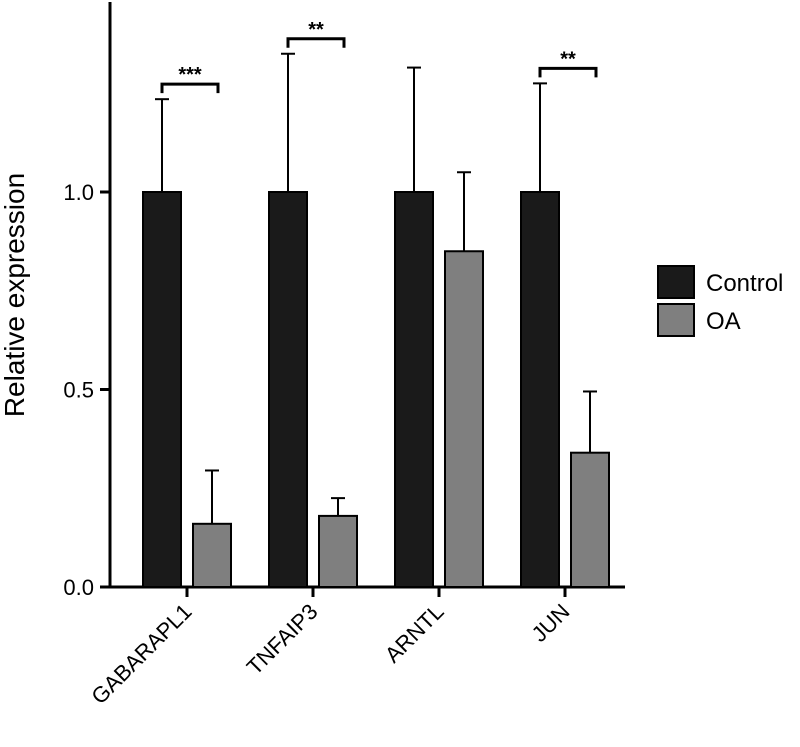 The image size is (800, 747). Describe the element at coordinates (288, 389) in the screenshot. I see `bar-control-tnfaip3` at that location.